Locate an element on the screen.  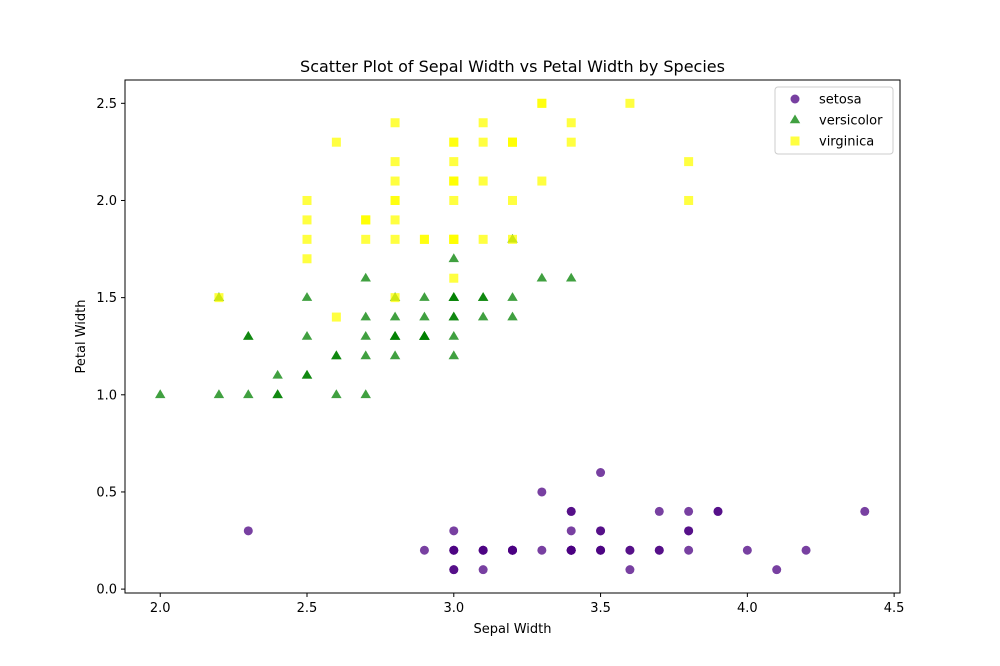
legend-marker-virginica is located at coordinates (795, 141).